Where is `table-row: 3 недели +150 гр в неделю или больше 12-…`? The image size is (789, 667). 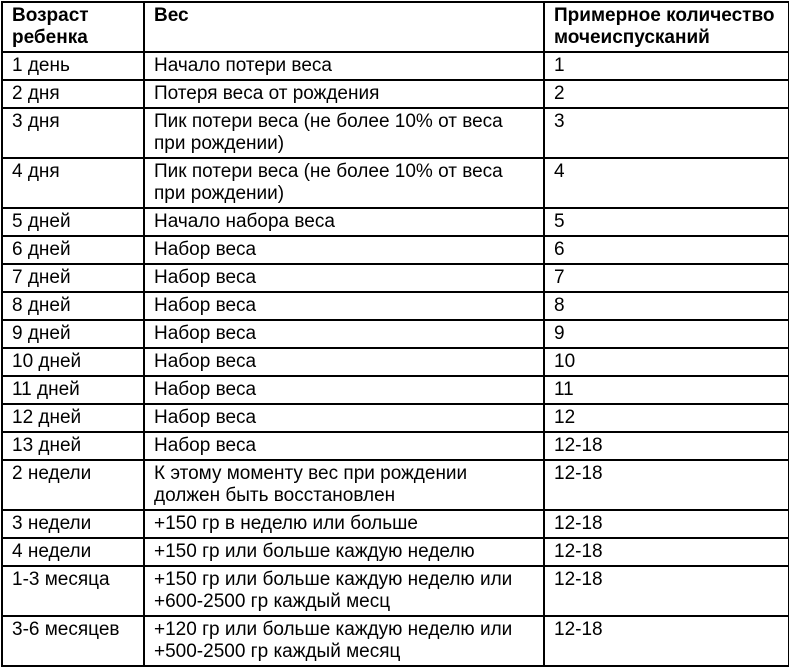 table-row: 3 недели +150 гр в неделю или больше 12-… is located at coordinates (395, 524).